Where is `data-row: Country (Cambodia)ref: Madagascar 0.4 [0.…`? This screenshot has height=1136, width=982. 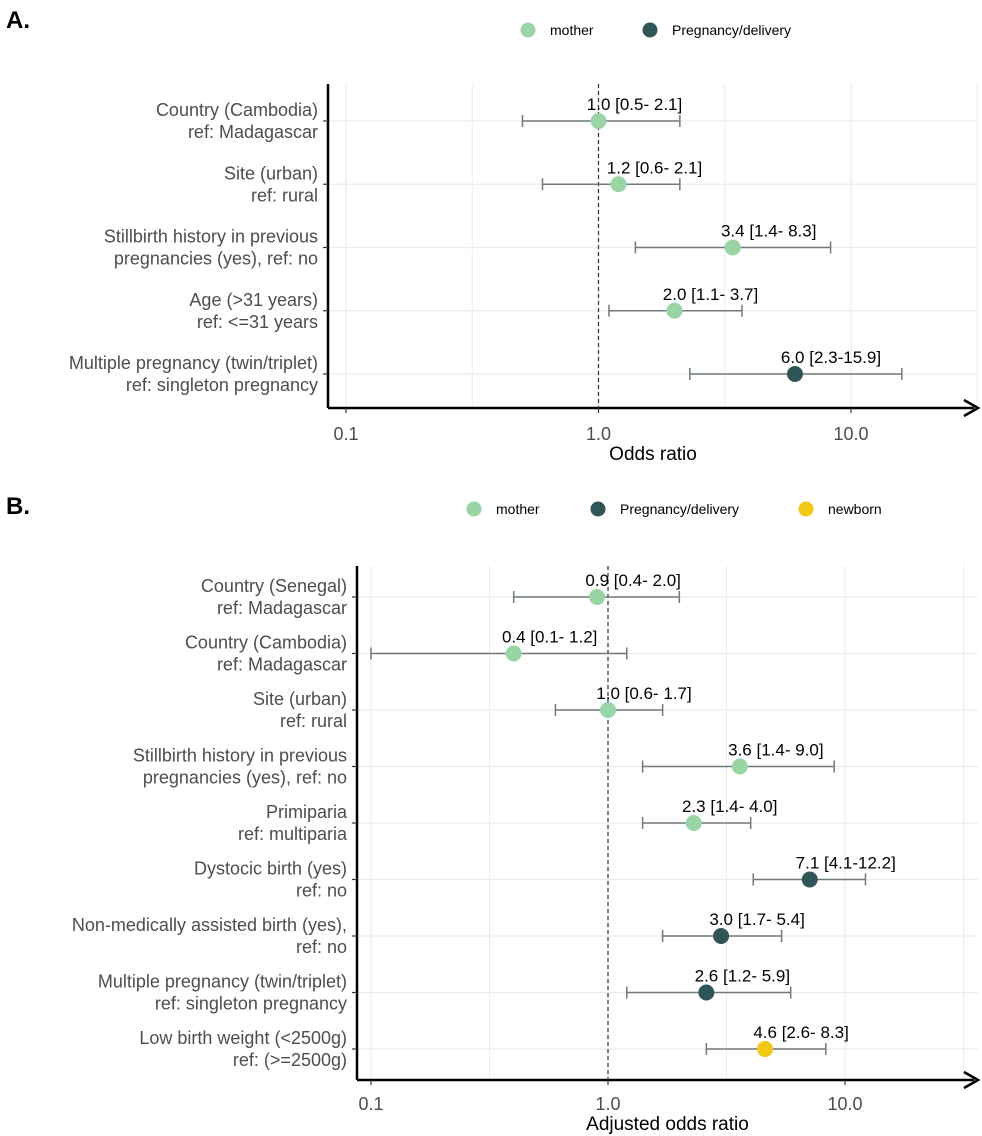
data-row: Country (Cambodia)ref: Madagascar 0.4 [0.… is located at coordinates (406, 651).